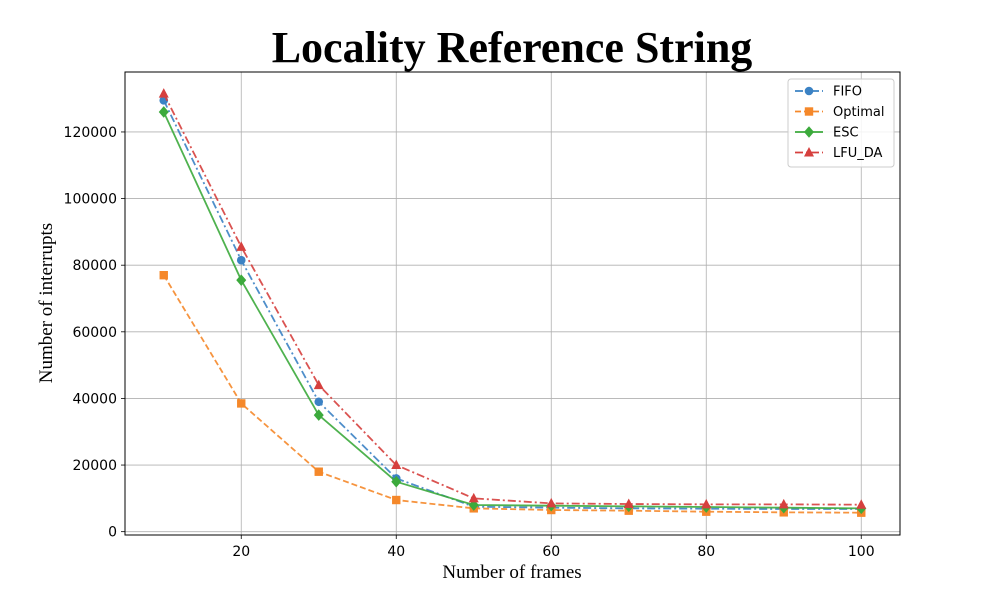  I want to click on y-tick-label: 40000, so click(94, 399).